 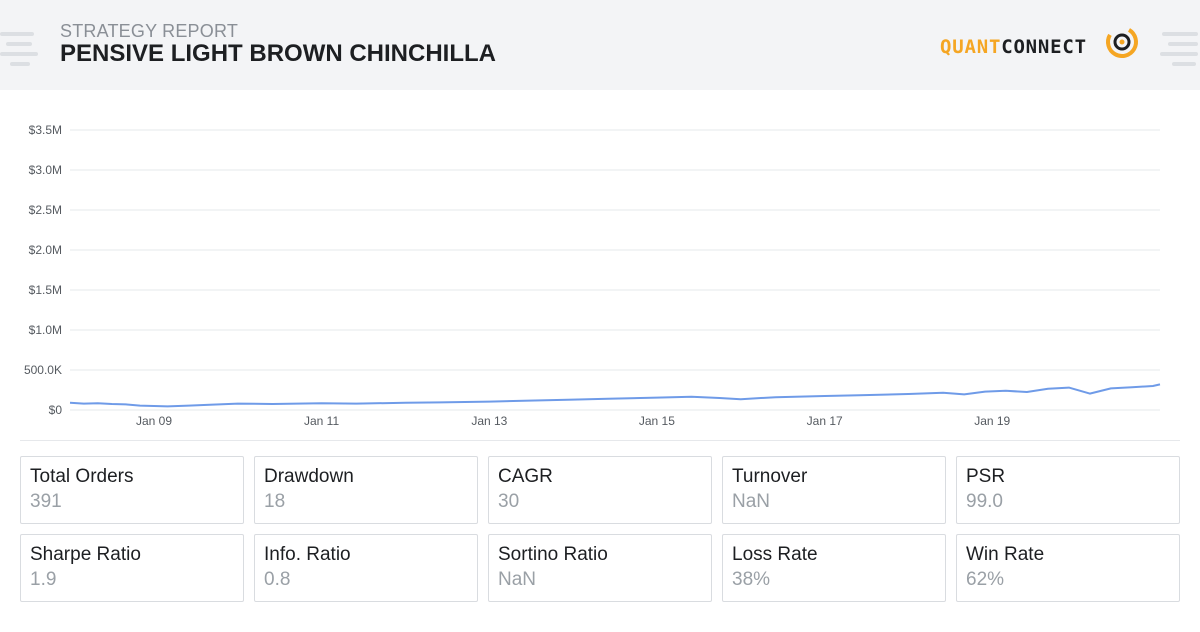 I want to click on x-tick-label: Jan 19, so click(x=992, y=421).